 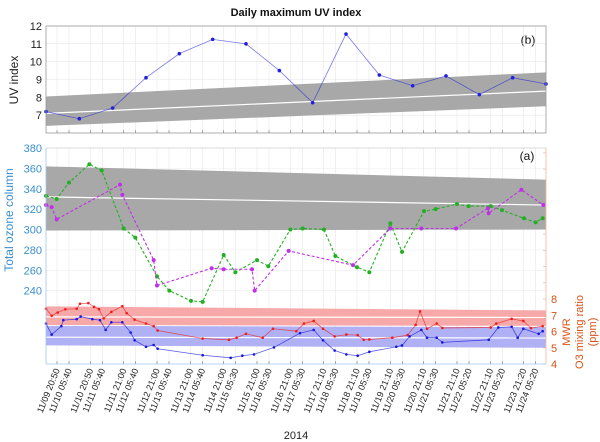 What do you see at coordinates (296, 316) in the screenshot?
I see `red-band` at bounding box center [296, 316].